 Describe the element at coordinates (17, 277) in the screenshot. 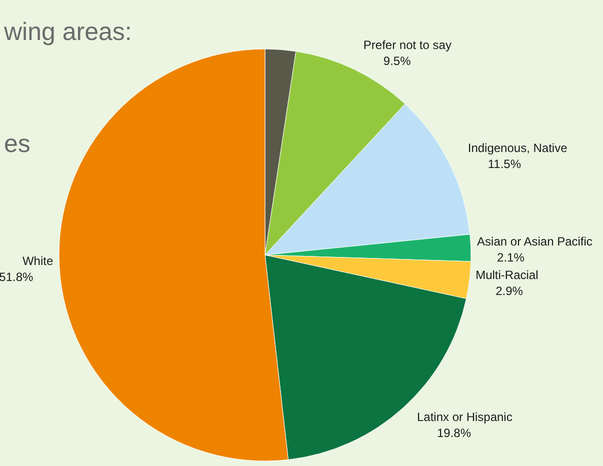

I see `data-label: 51.8%` at that location.